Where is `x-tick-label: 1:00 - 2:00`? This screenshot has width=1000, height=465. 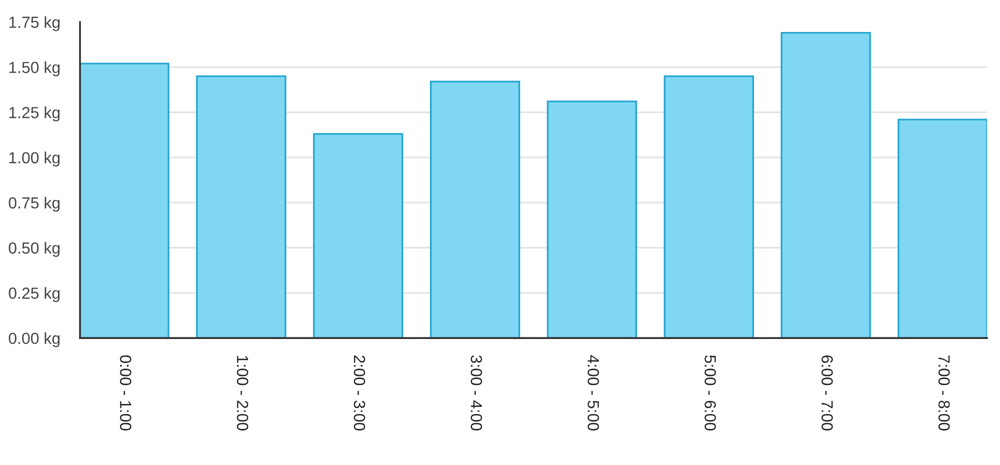 x-tick-label: 1:00 - 2:00 is located at coordinates (242, 393).